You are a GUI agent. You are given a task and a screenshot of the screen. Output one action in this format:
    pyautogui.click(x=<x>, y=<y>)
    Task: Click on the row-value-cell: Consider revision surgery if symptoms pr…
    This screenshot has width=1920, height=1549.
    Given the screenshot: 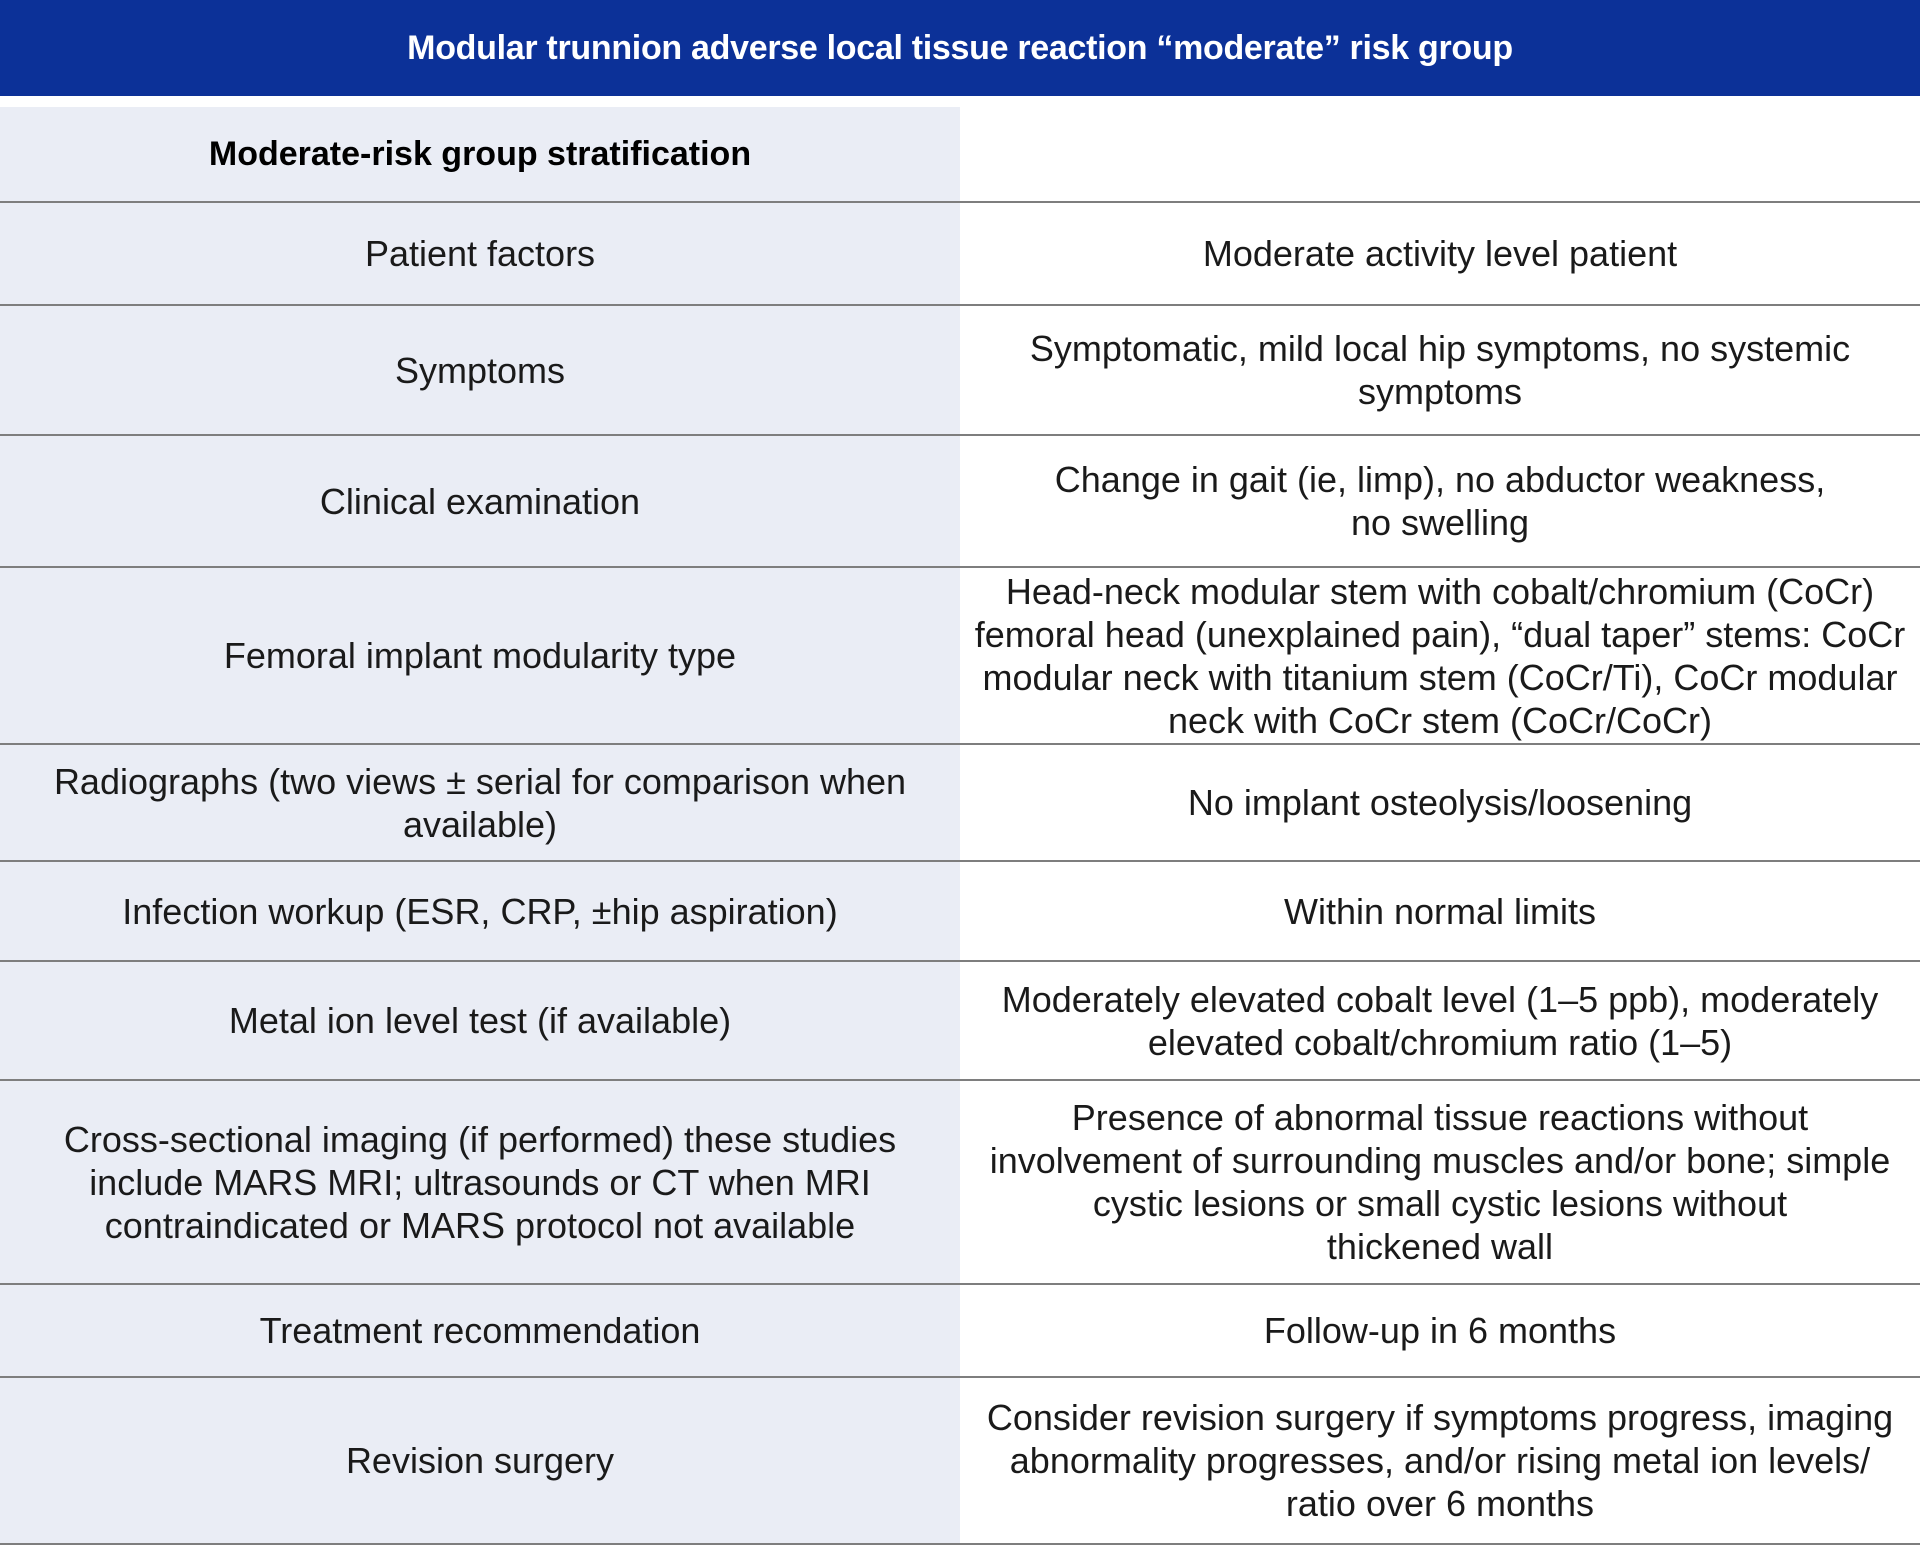 What is the action you would take?
    pyautogui.click(x=1440, y=1460)
    